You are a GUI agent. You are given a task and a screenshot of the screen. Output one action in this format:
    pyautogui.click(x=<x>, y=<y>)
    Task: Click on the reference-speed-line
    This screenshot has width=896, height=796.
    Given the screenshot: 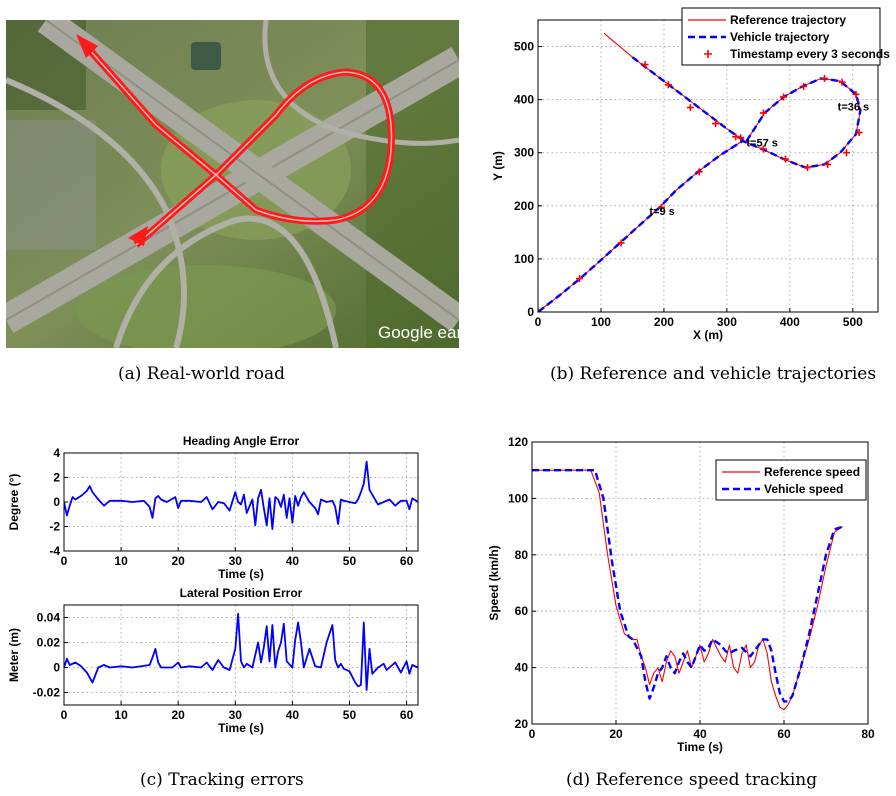 What is the action you would take?
    pyautogui.click(x=688, y=590)
    